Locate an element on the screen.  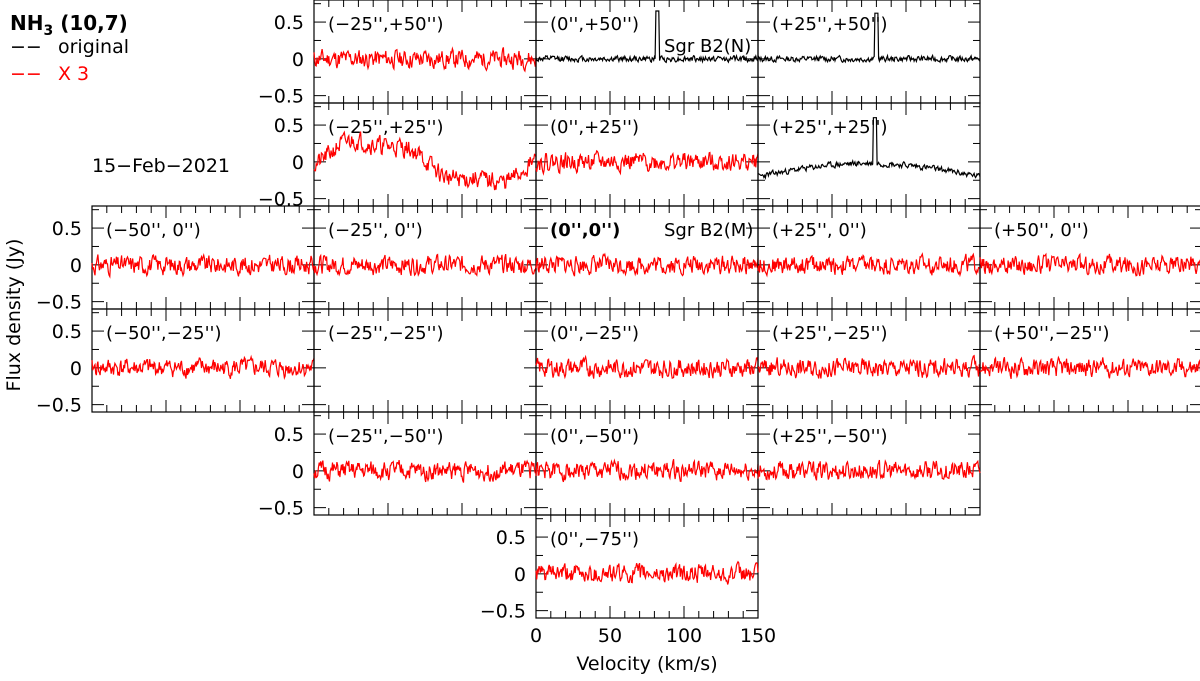
panel-position-label: (+50'', 0'') is located at coordinates (1041, 230).